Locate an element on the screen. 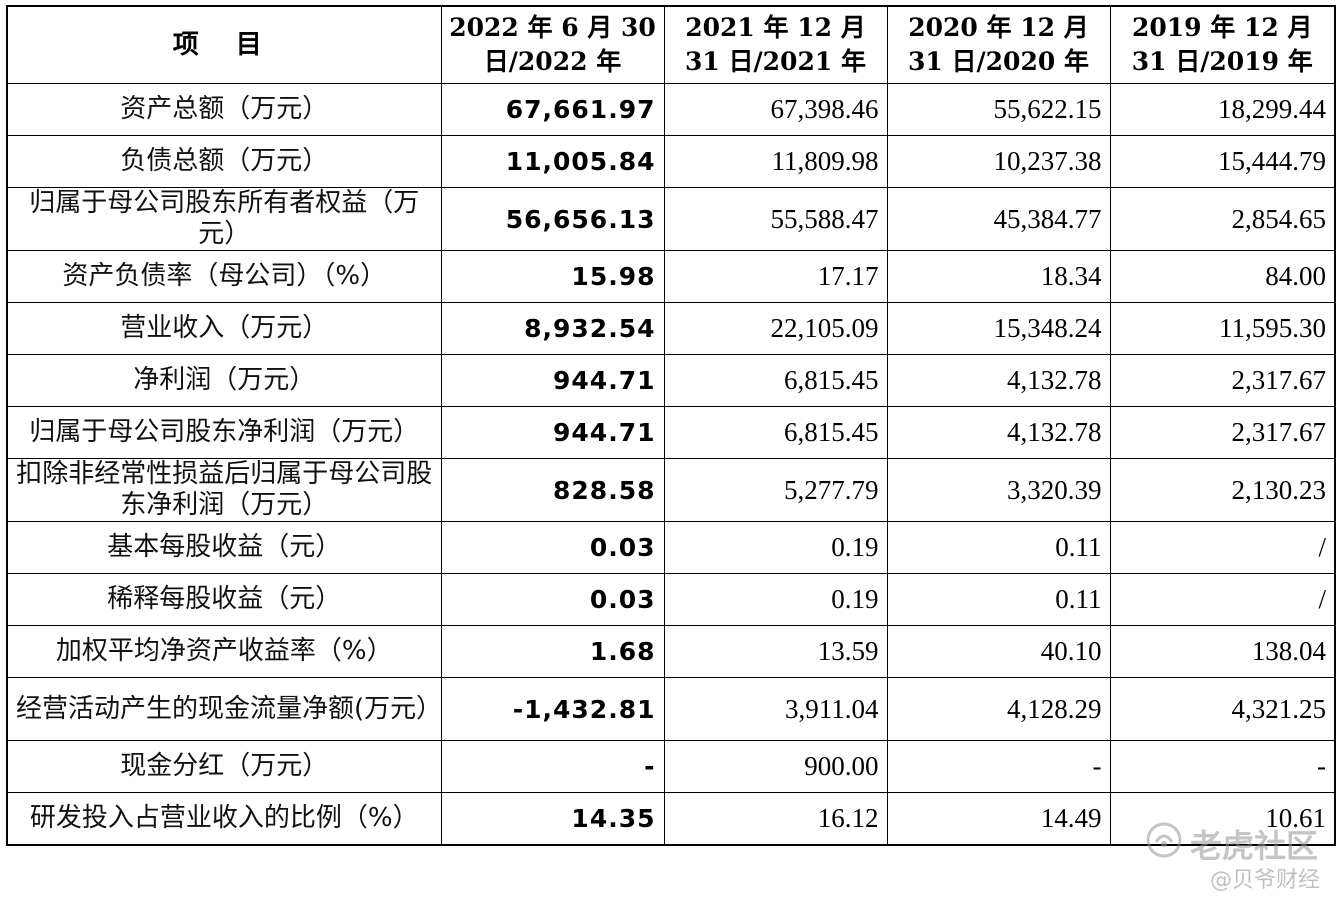 This screenshot has height=906, width=1340. cell-value: -1,432.81 is located at coordinates (552, 709).